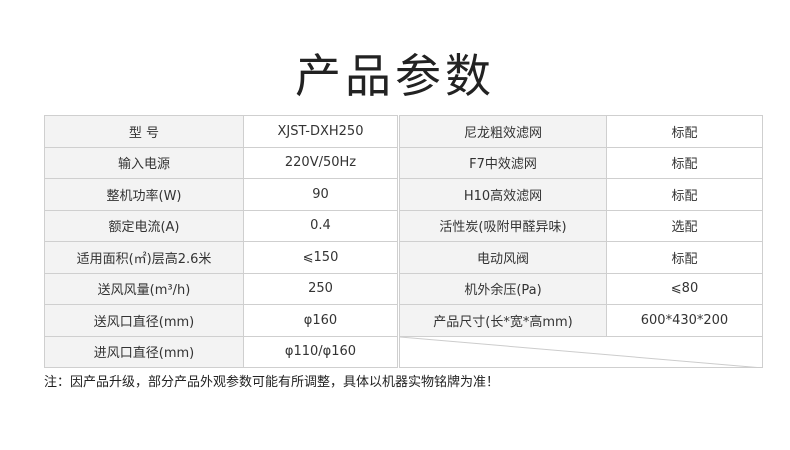 Image resolution: width=790 pixels, height=450 pixels. What do you see at coordinates (503, 194) in the screenshot?
I see `spec-label: H10高效滤网` at bounding box center [503, 194].